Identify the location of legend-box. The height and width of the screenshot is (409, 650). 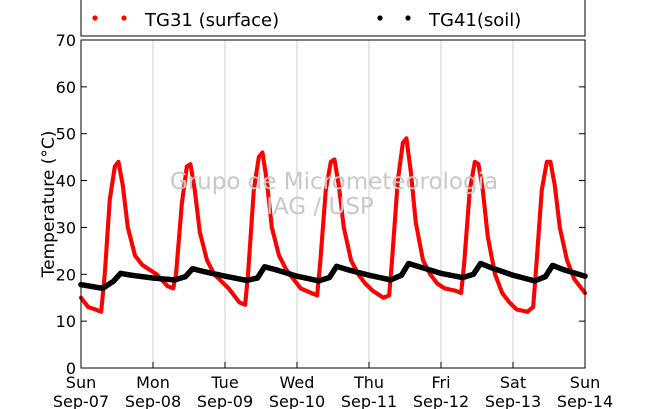
(333, 18).